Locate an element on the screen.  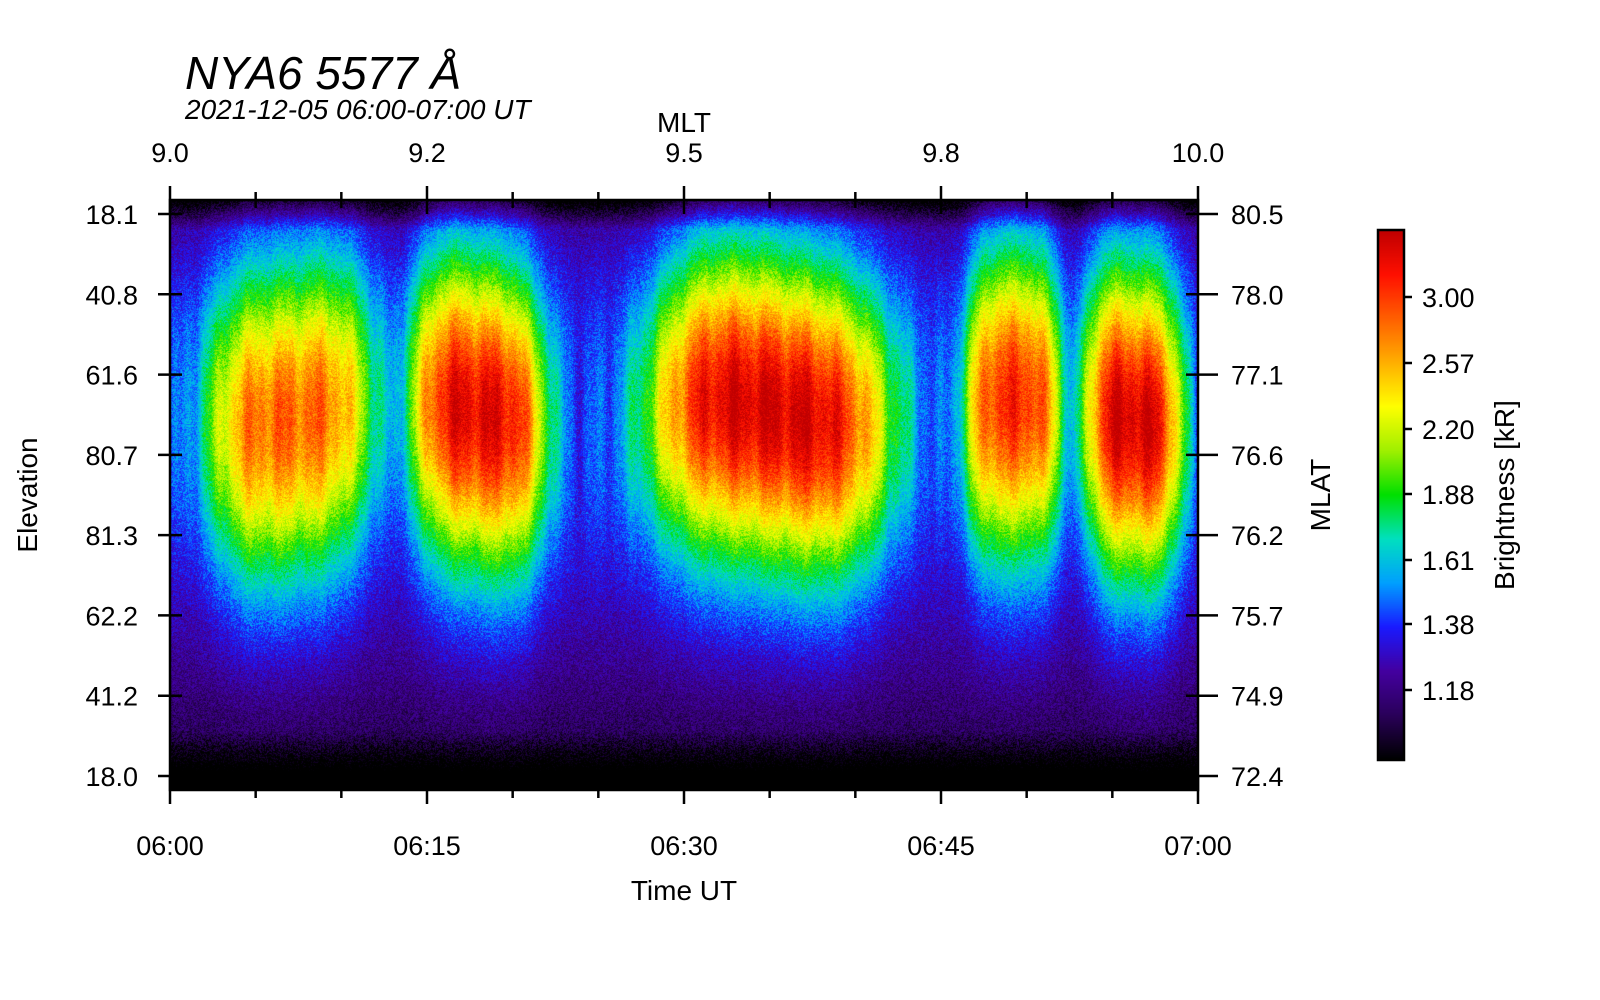
top-tick-label: 10.0 is located at coordinates (1198, 153).